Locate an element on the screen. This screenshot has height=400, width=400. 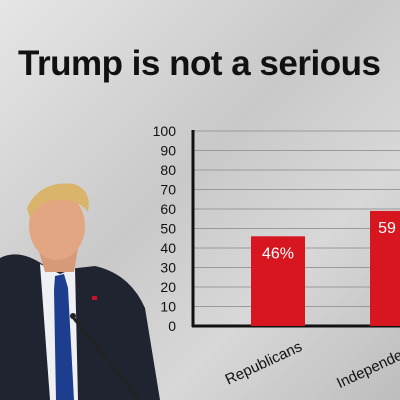
bar-republicans is located at coordinates (278, 281).